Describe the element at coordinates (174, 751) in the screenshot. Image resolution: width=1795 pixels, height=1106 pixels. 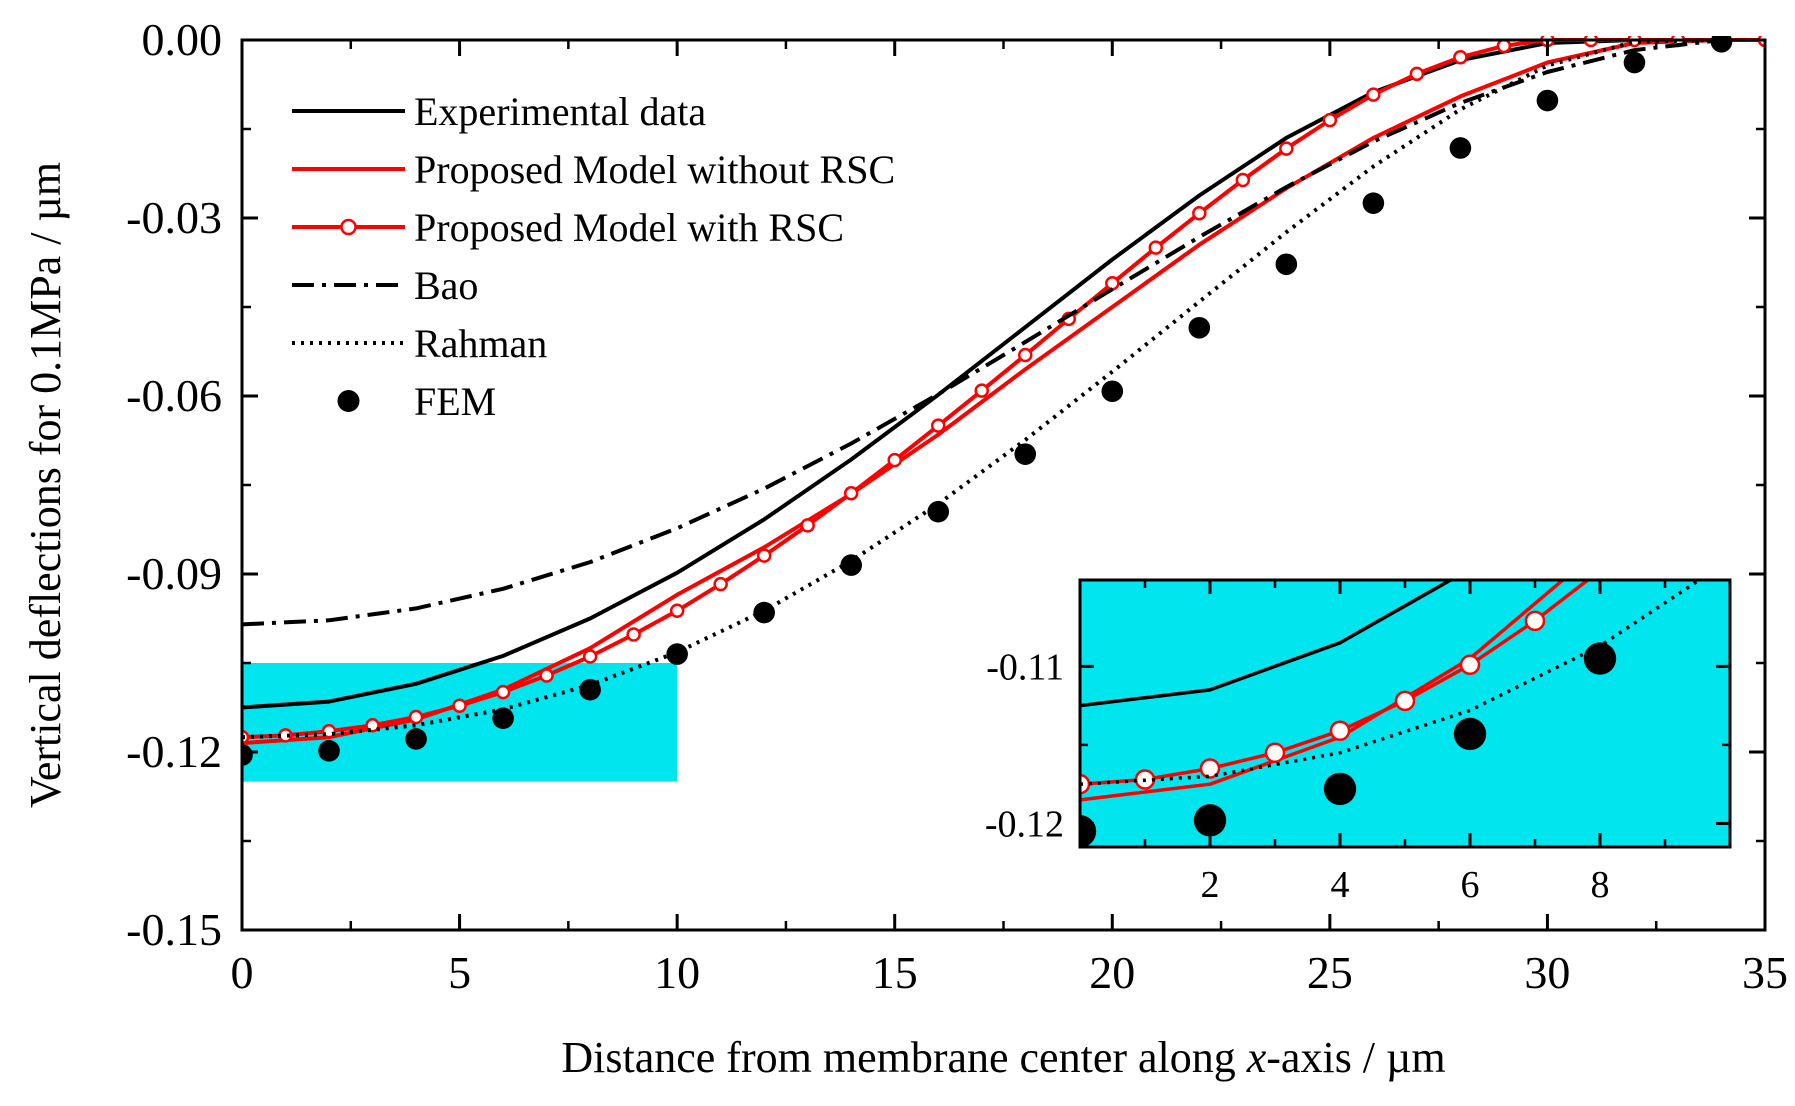
I see `y-tick-label: -0.12` at that location.